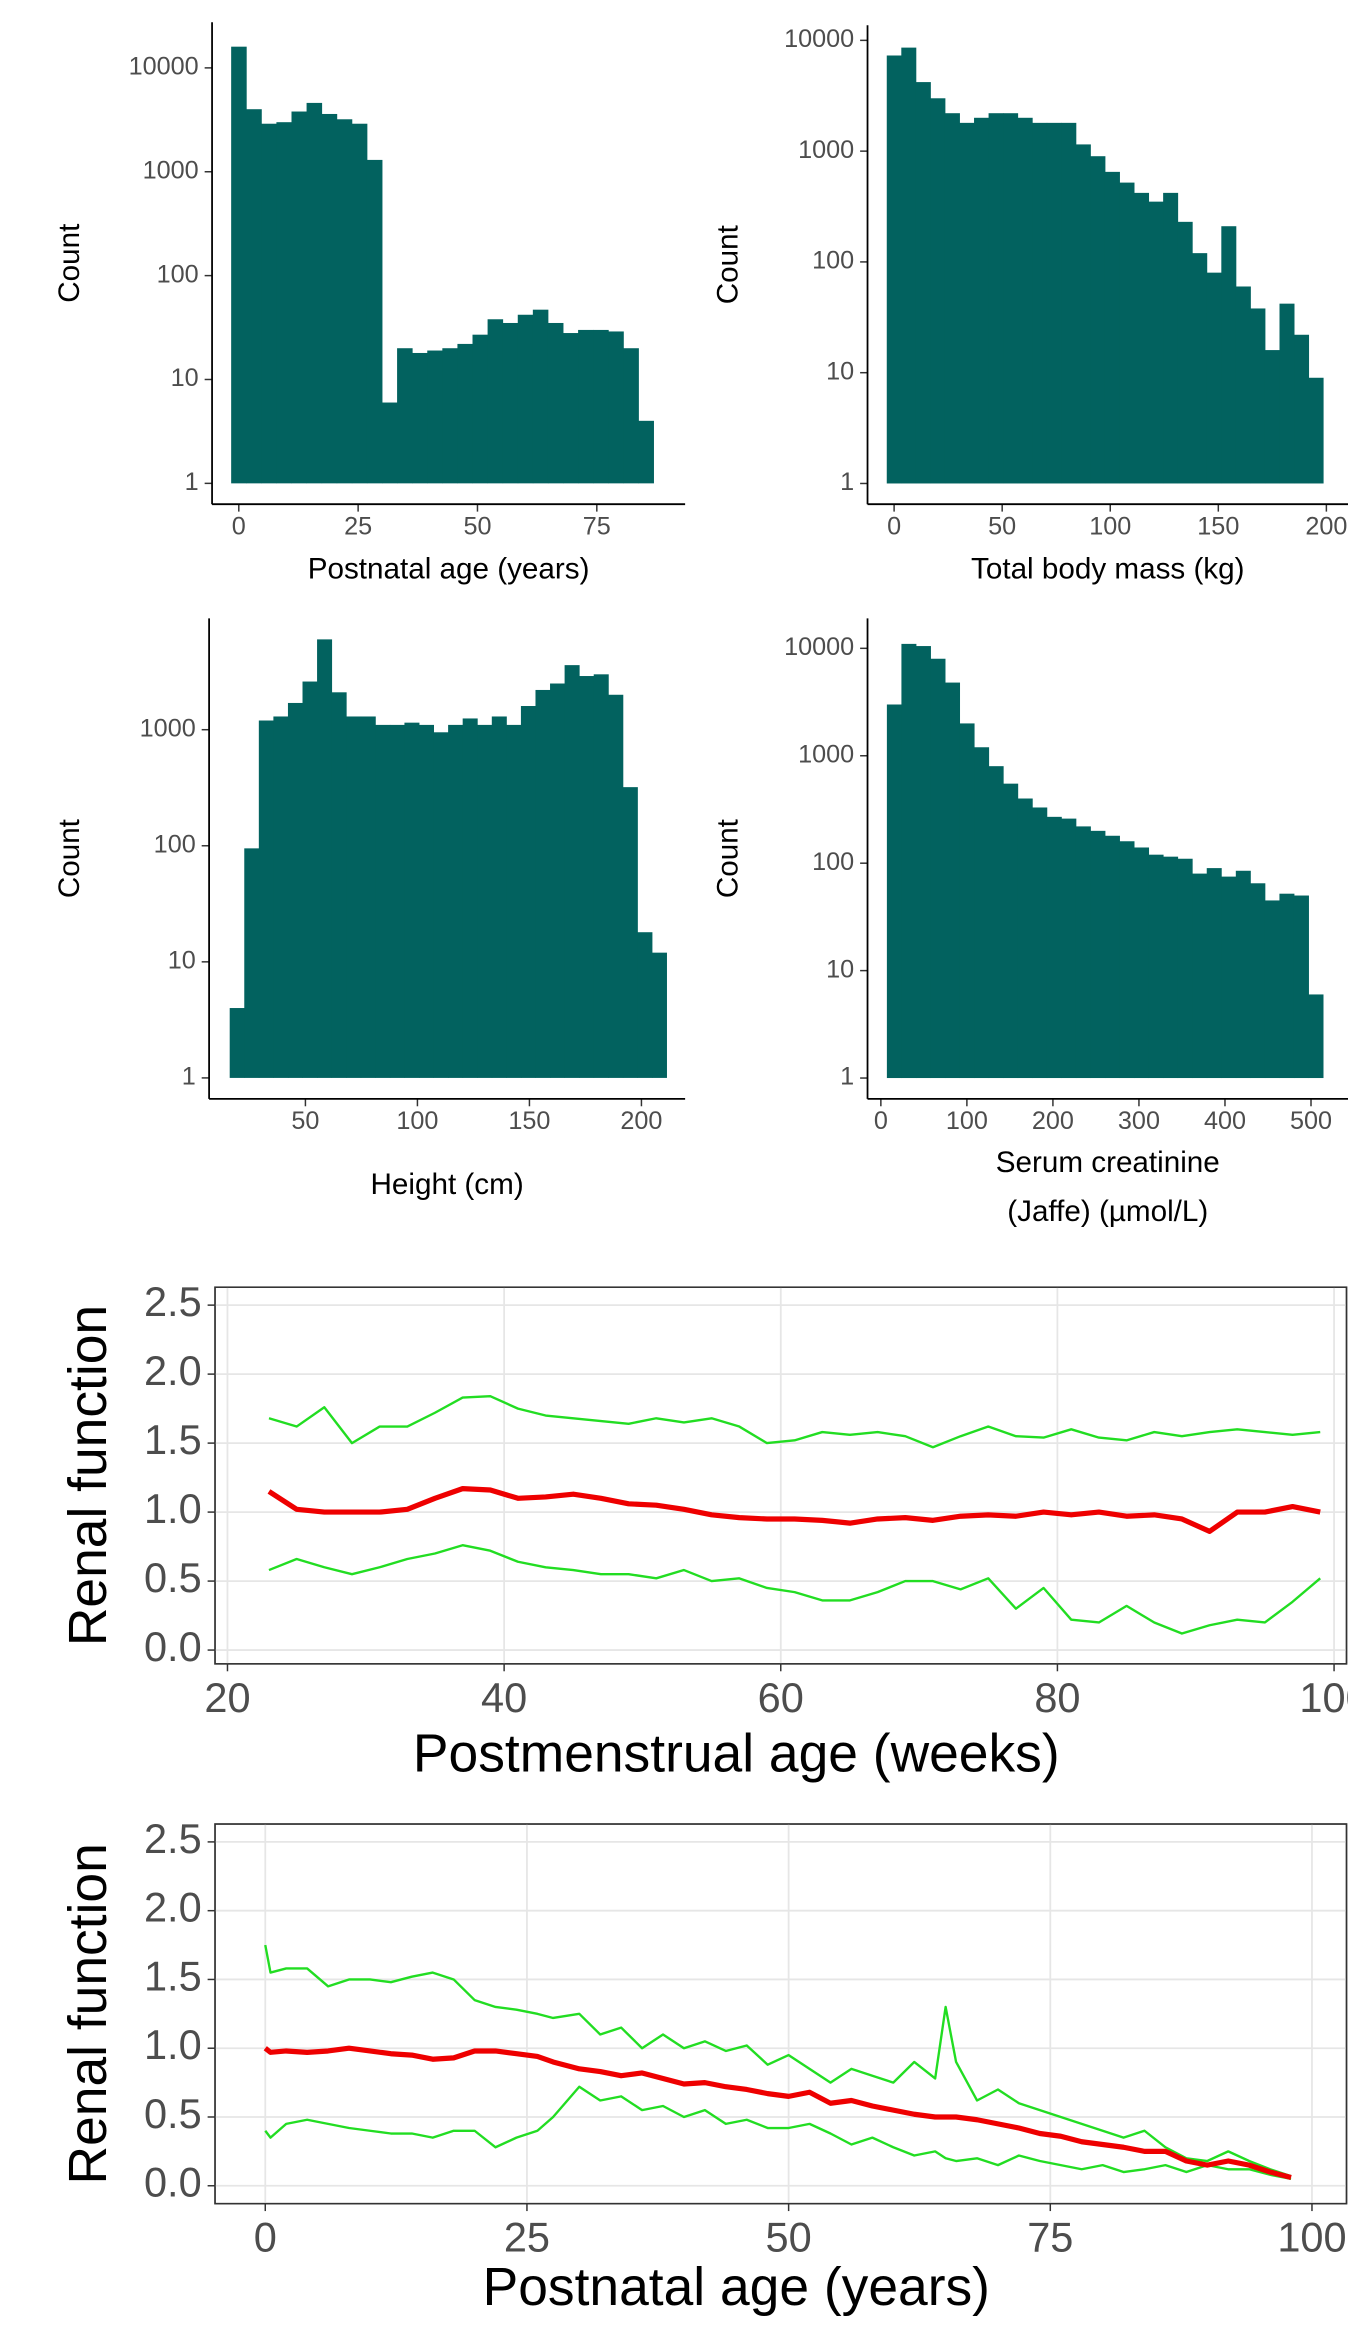  What do you see at coordinates (1311, 1121) in the screenshot?
I see `x-tick-label: 500` at bounding box center [1311, 1121].